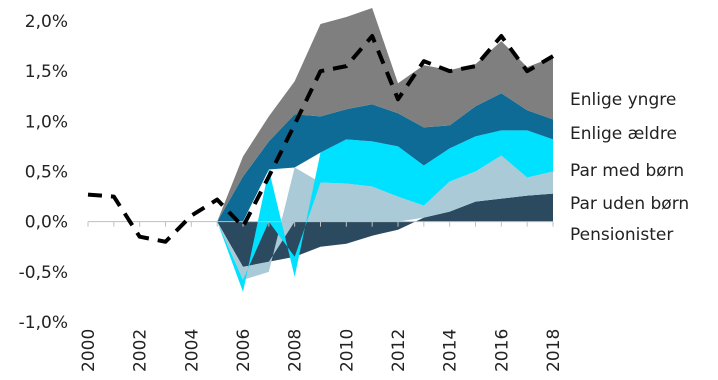  I want to click on y-tick-labels: -1,0% -0,5% 0,0% 0,5% 1,0% 1,5% 2,0%, so click(43, 172).